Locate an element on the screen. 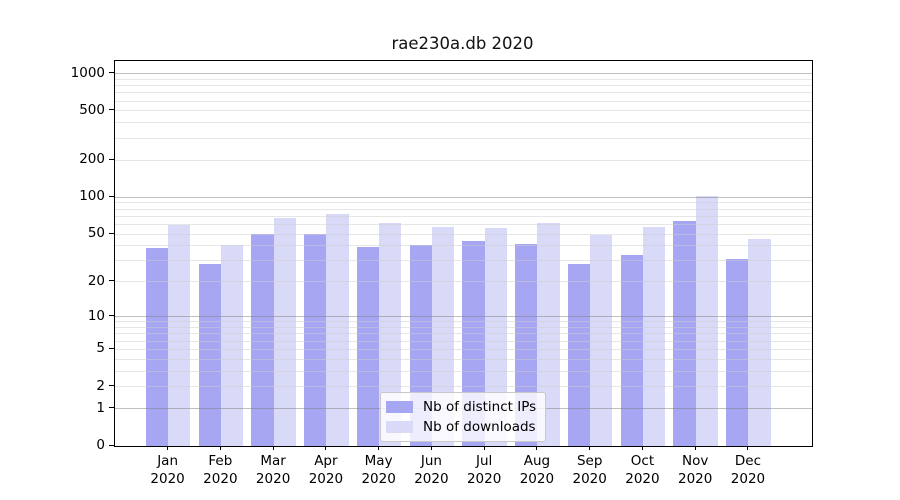 The height and width of the screenshot is (500, 900). y-tick-label: 200 is located at coordinates (92, 159).